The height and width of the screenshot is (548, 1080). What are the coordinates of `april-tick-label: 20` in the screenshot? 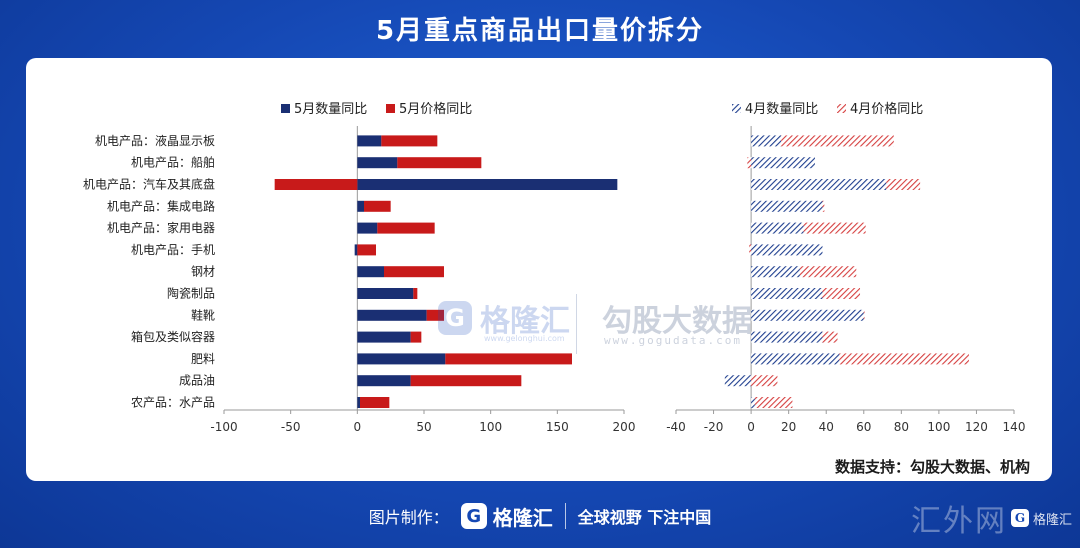 It's located at (788, 427).